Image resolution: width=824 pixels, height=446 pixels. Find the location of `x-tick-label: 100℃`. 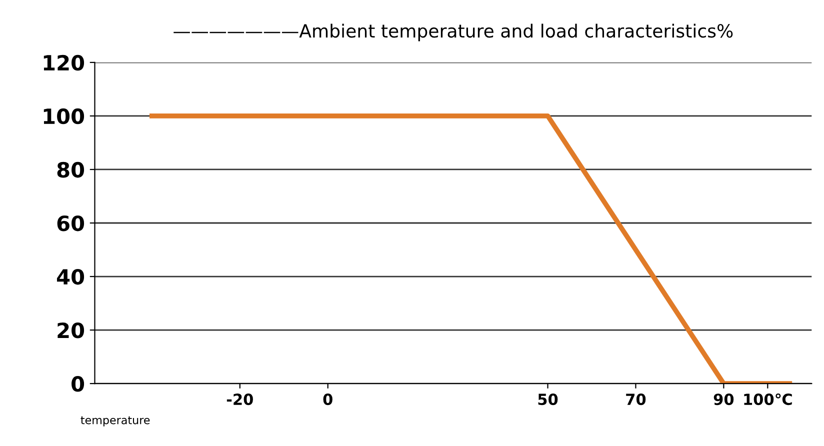

x-tick-label: 100℃ is located at coordinates (768, 399).